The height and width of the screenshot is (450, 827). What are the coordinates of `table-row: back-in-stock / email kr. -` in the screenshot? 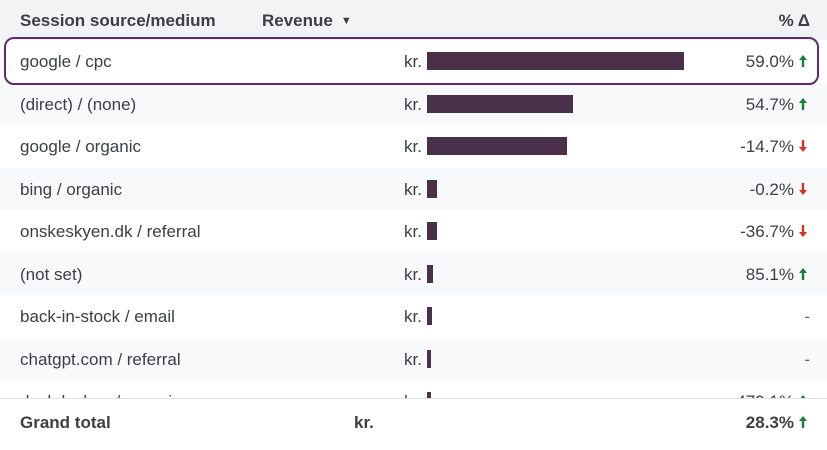 It's located at (413, 316).